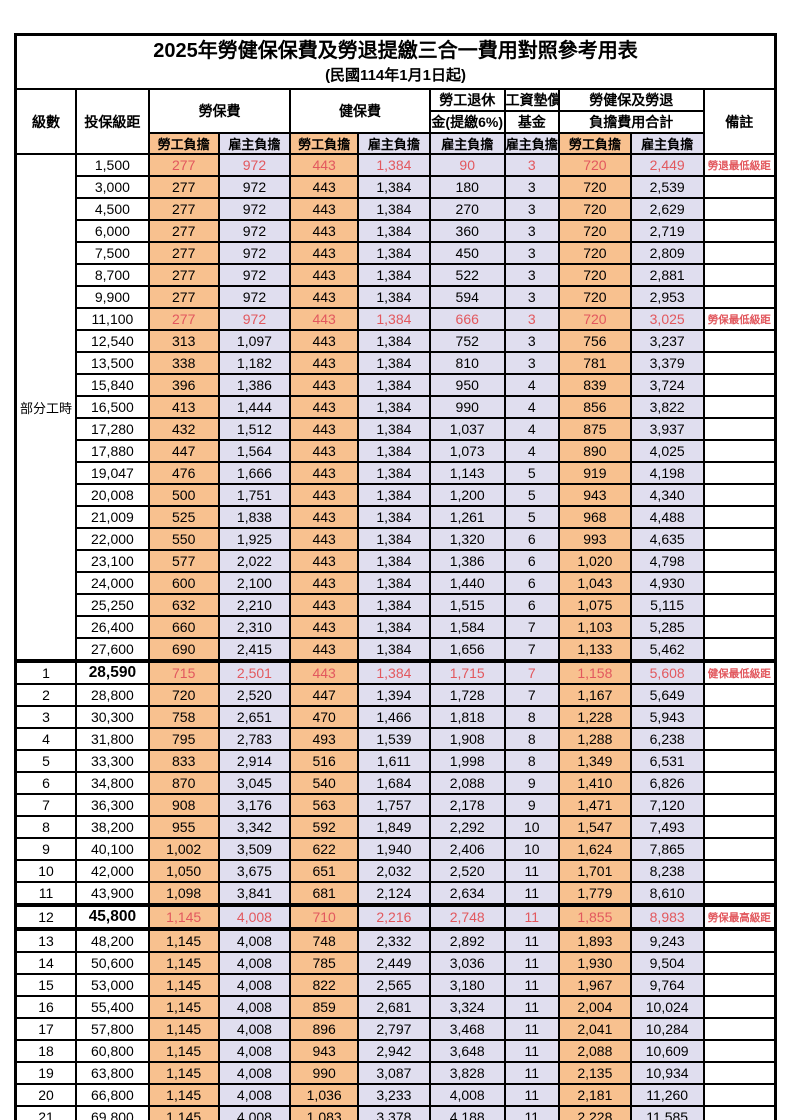  What do you see at coordinates (324, 805) in the screenshot?
I see `value-cell: 563` at bounding box center [324, 805].